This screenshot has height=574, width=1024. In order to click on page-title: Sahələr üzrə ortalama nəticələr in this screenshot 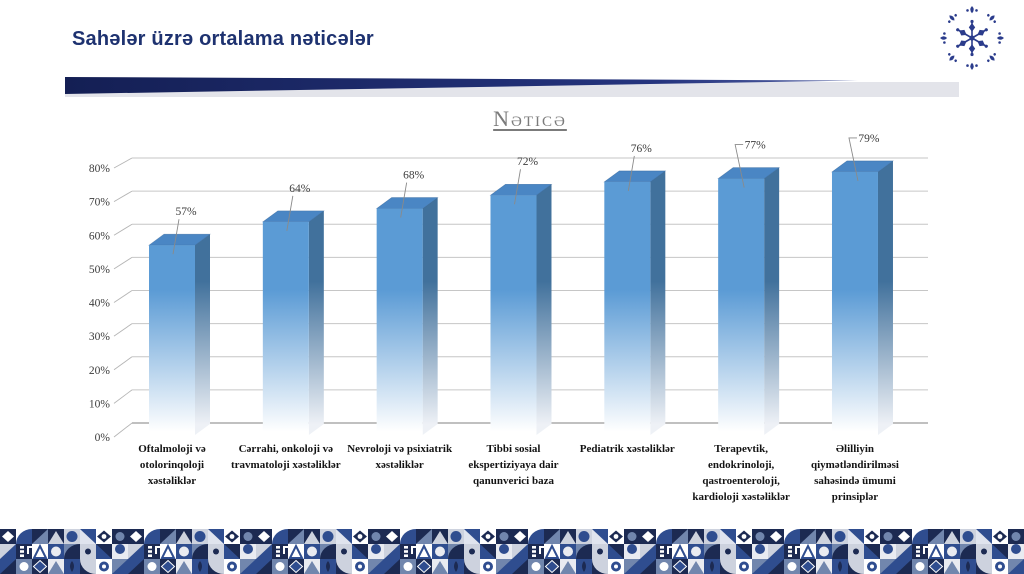, I will do `click(223, 39)`.